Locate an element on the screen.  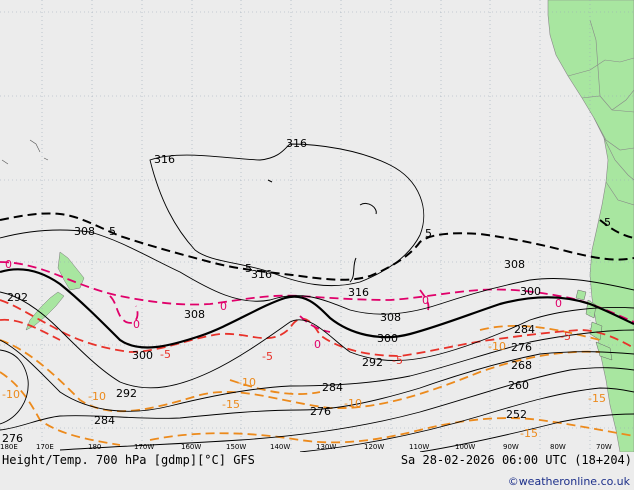
lon-tick: 70W is located at coordinates (604, 447).